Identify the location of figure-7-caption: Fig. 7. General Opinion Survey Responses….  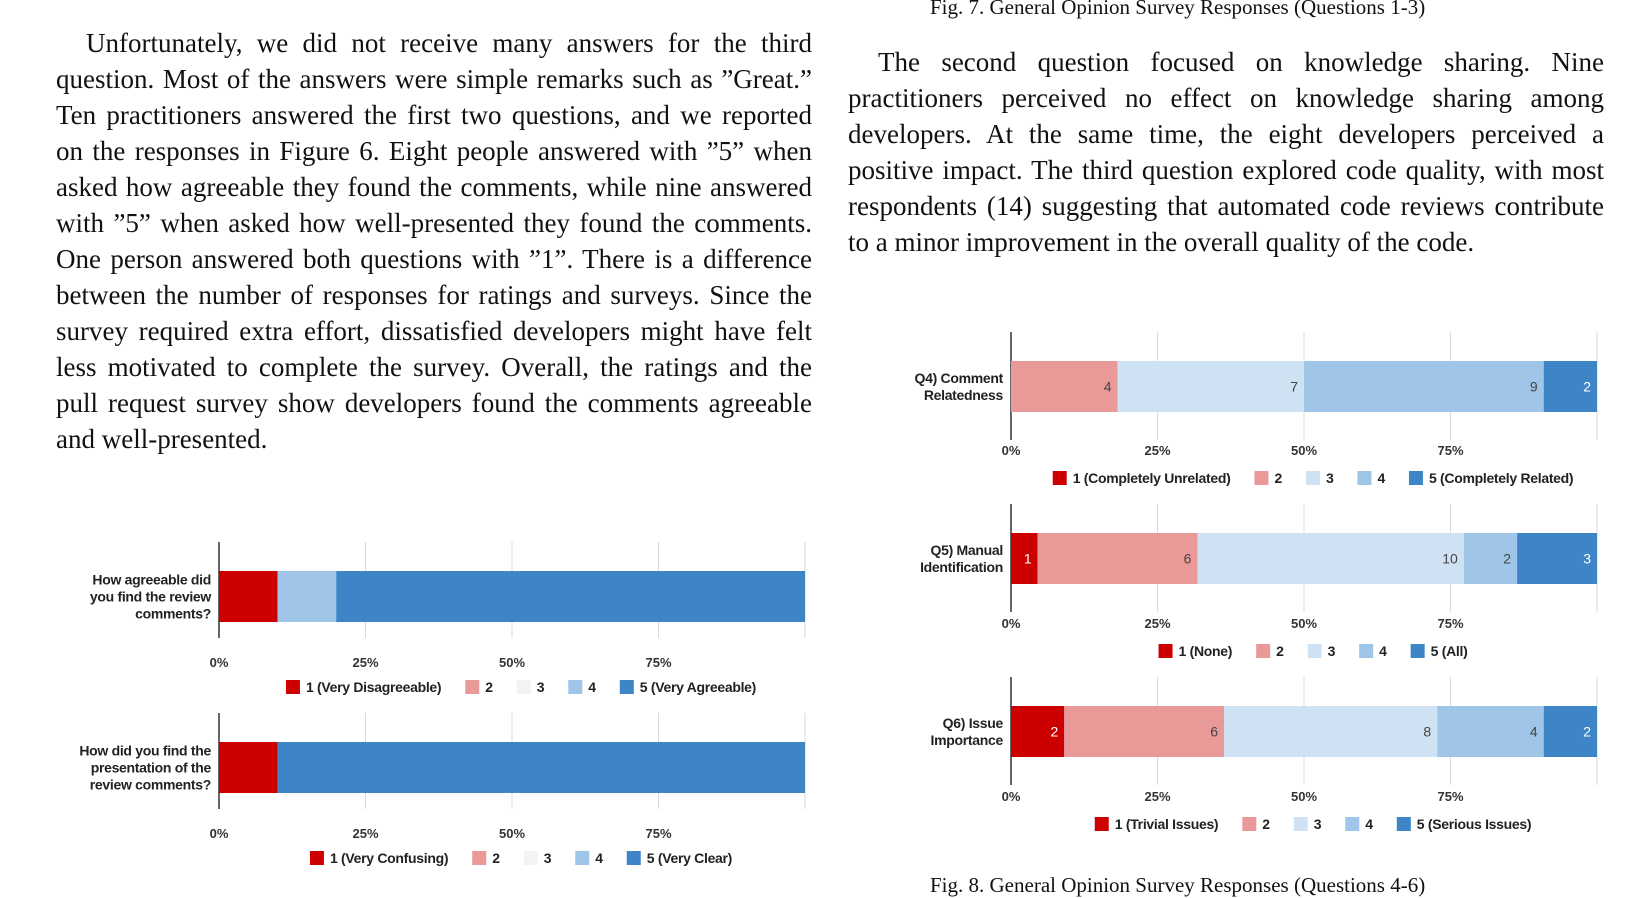
(1178, 9).